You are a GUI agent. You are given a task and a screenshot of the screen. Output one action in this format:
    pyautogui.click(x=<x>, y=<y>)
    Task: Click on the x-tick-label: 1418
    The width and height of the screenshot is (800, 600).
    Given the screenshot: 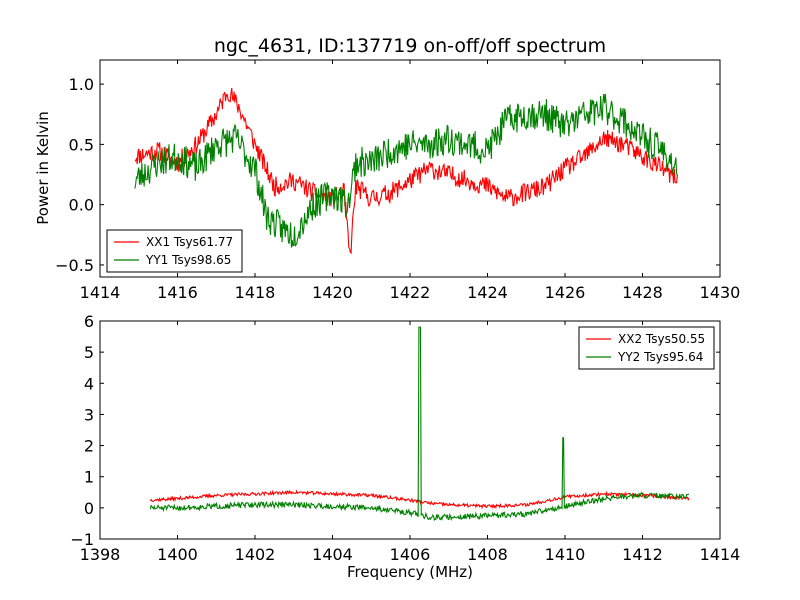 What is the action you would take?
    pyautogui.click(x=255, y=292)
    